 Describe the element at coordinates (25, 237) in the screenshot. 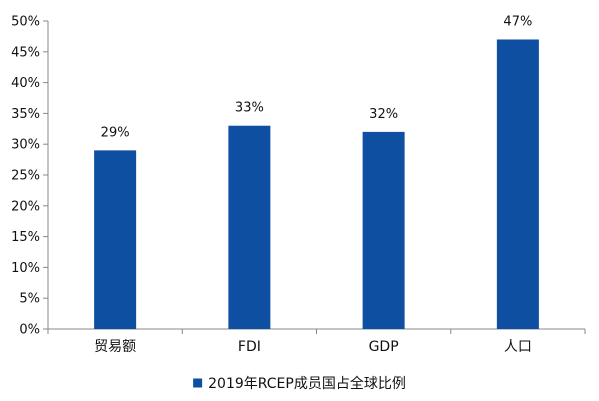

I see `y-tick-label: 15%` at that location.